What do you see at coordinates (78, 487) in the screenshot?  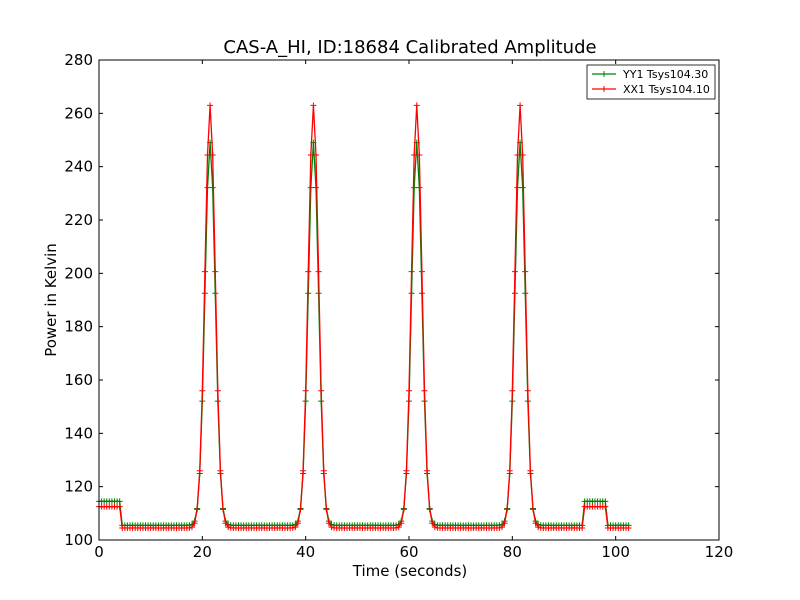 I see `y-tick-label: 120` at bounding box center [78, 487].